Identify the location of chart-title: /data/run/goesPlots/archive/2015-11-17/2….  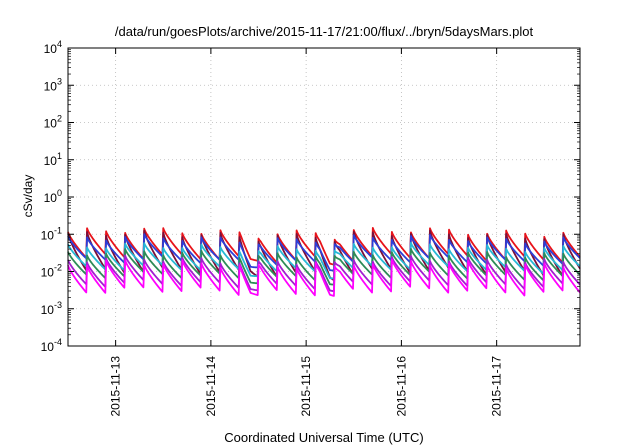
(324, 31).